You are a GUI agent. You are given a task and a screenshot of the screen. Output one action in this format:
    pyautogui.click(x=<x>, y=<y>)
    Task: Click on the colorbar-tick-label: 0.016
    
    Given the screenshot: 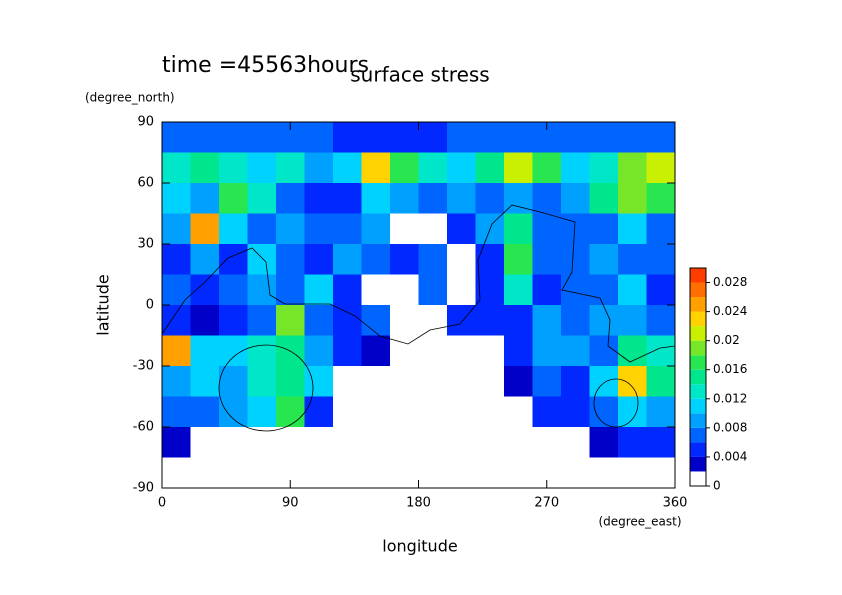 What is the action you would take?
    pyautogui.click(x=730, y=369)
    